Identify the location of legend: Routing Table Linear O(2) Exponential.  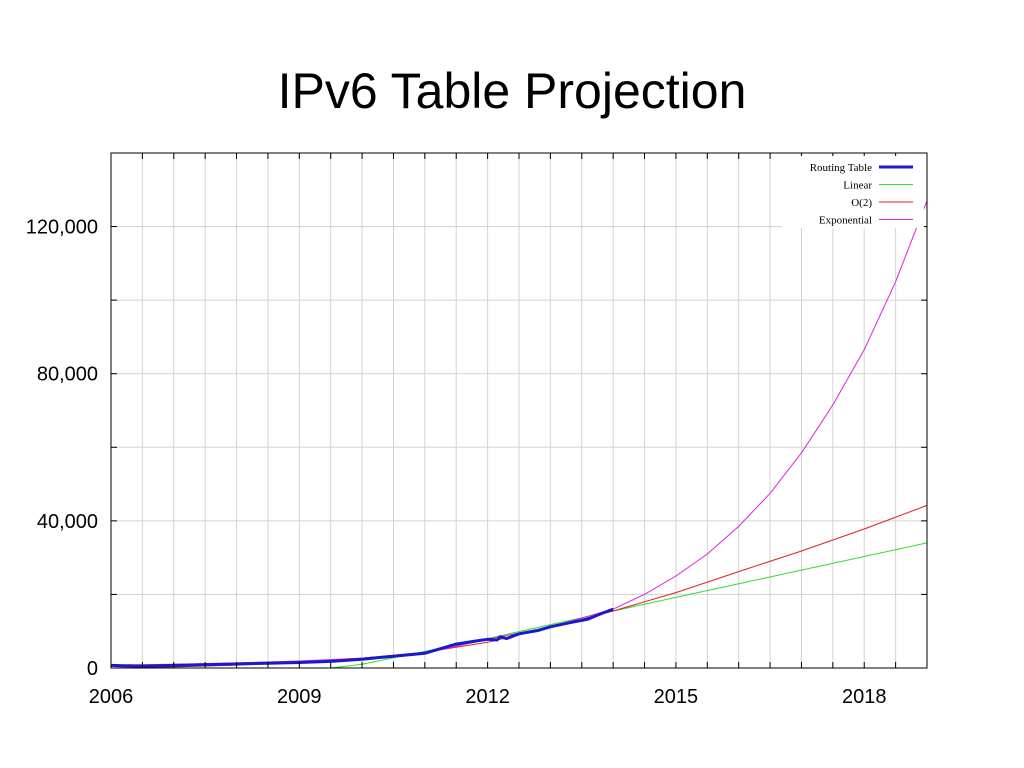
(853, 192).